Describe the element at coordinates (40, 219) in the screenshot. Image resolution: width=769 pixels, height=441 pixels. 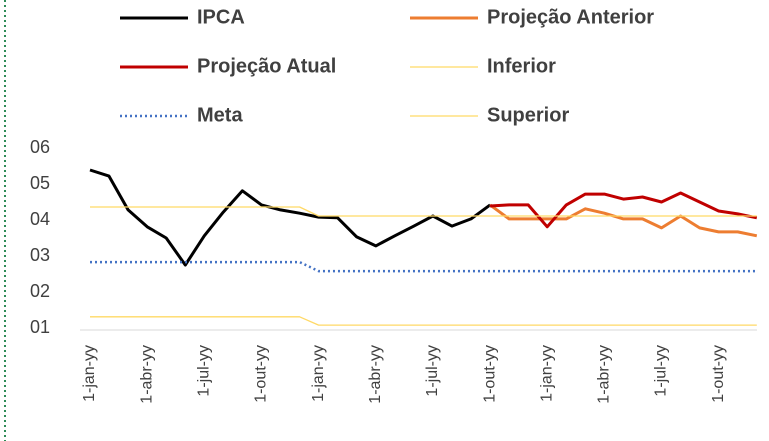
I see `y-tick-label: 04` at that location.